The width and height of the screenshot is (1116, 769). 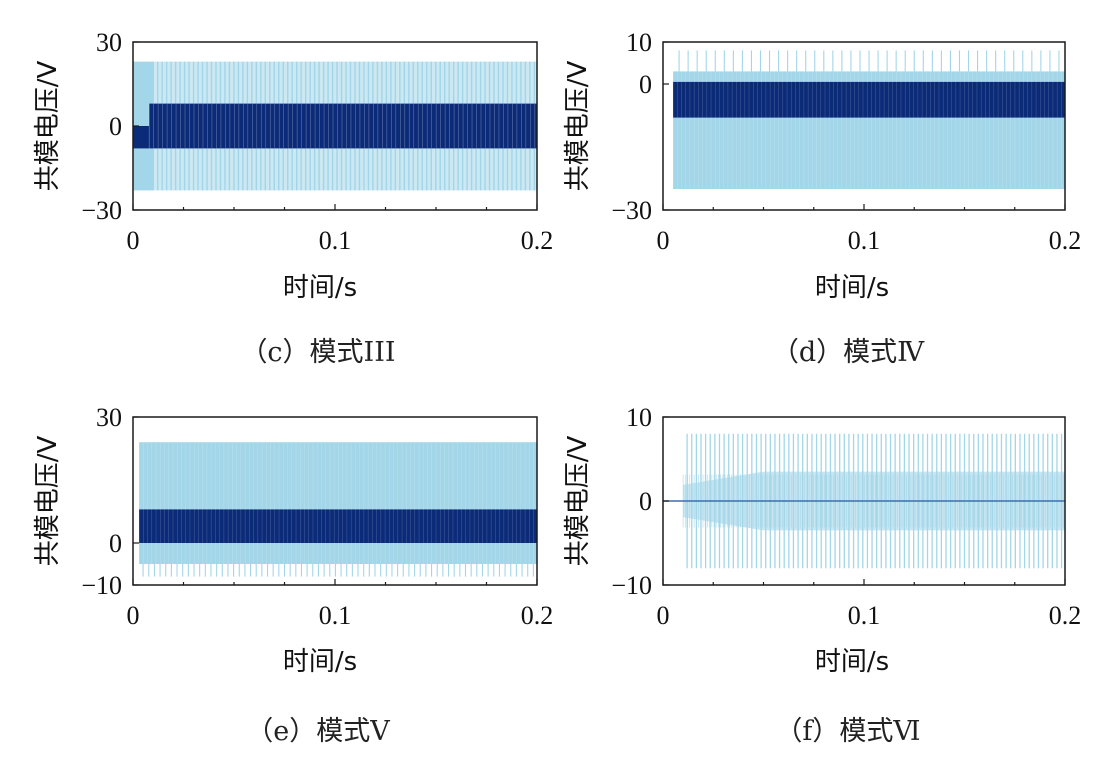 I want to click on e-xtick-2: 0.2, so click(x=537, y=615).